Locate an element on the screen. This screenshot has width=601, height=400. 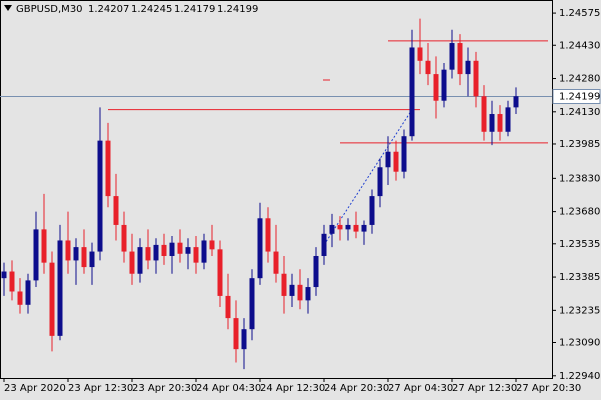
x-tick-label: 27 Apr 04:30 is located at coordinates (420, 388).